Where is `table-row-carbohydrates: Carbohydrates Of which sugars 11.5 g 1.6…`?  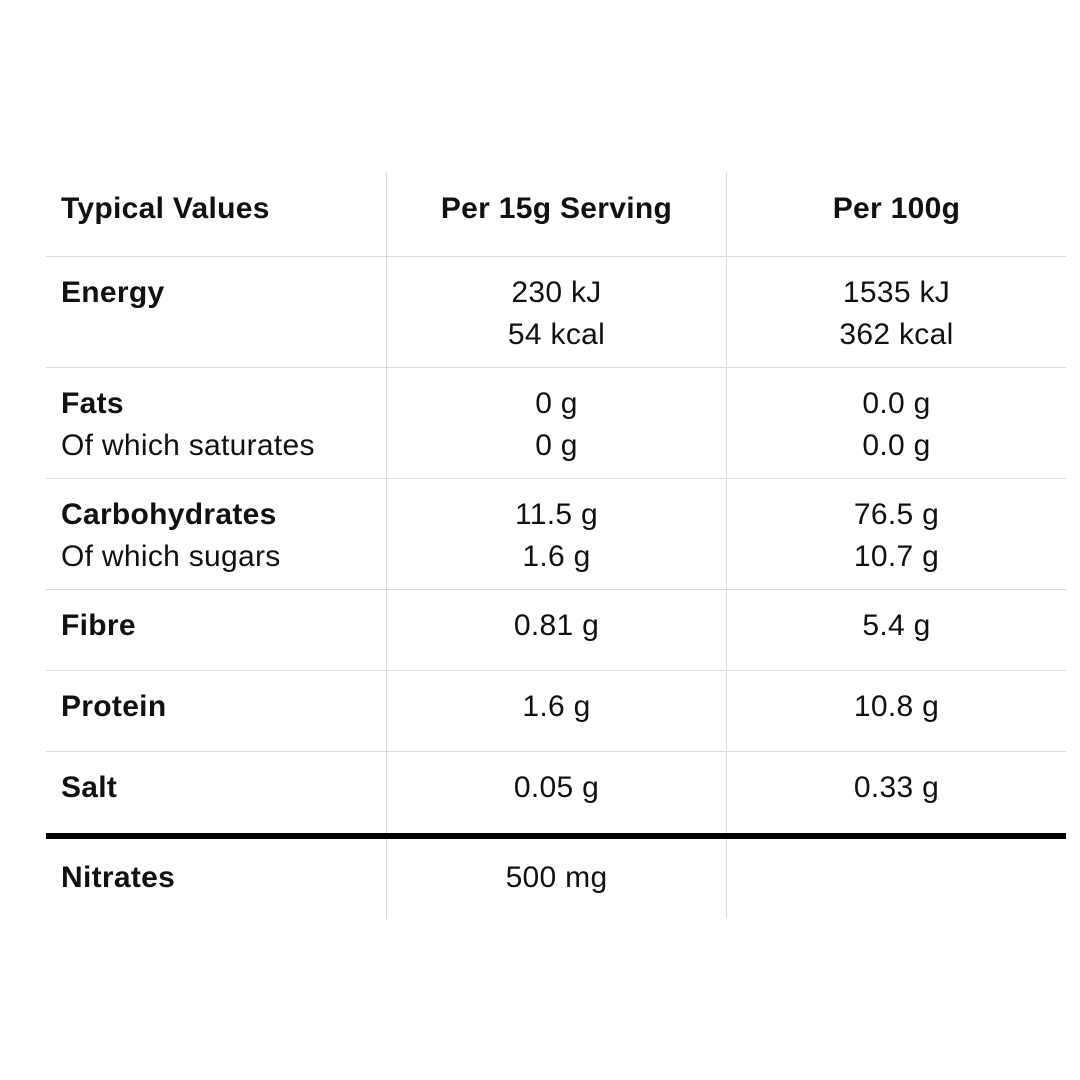 table-row-carbohydrates: Carbohydrates Of which sugars 11.5 g 1.6… is located at coordinates (556, 534).